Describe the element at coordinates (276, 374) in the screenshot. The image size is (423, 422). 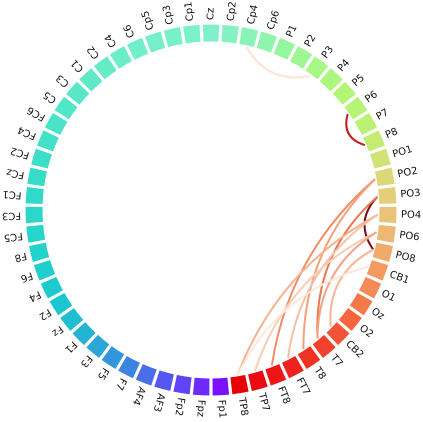
I see `node-segment-ft8` at that location.